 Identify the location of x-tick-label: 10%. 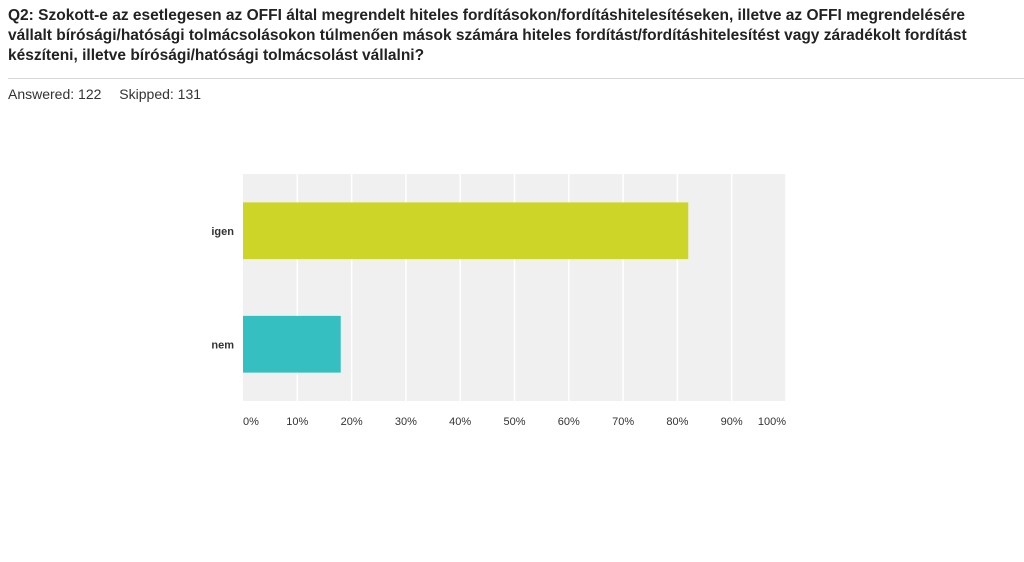
(297, 422).